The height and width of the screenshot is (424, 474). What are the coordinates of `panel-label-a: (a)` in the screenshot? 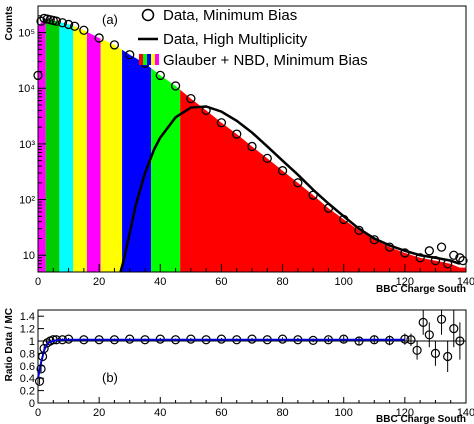 It's located at (110, 19).